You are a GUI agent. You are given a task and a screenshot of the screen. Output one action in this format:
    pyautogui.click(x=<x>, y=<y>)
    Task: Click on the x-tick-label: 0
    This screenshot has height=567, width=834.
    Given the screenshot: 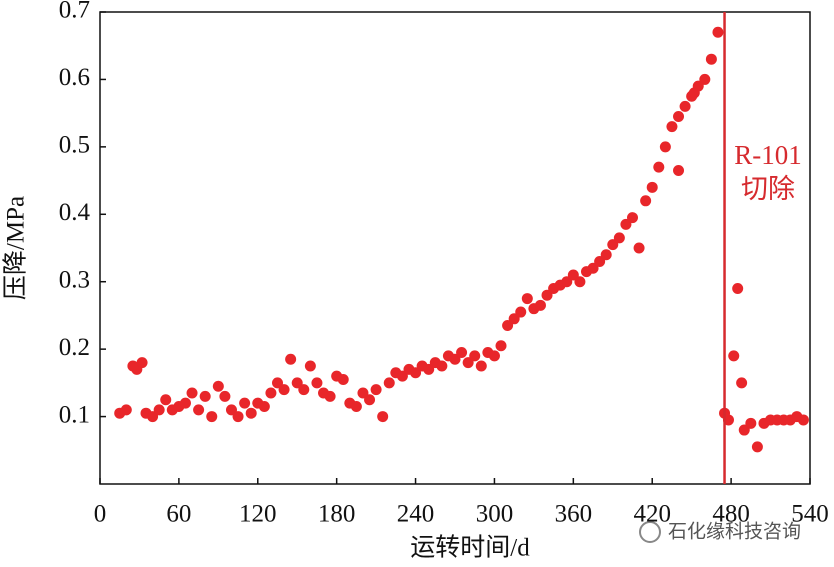 What is the action you would take?
    pyautogui.click(x=100, y=514)
    